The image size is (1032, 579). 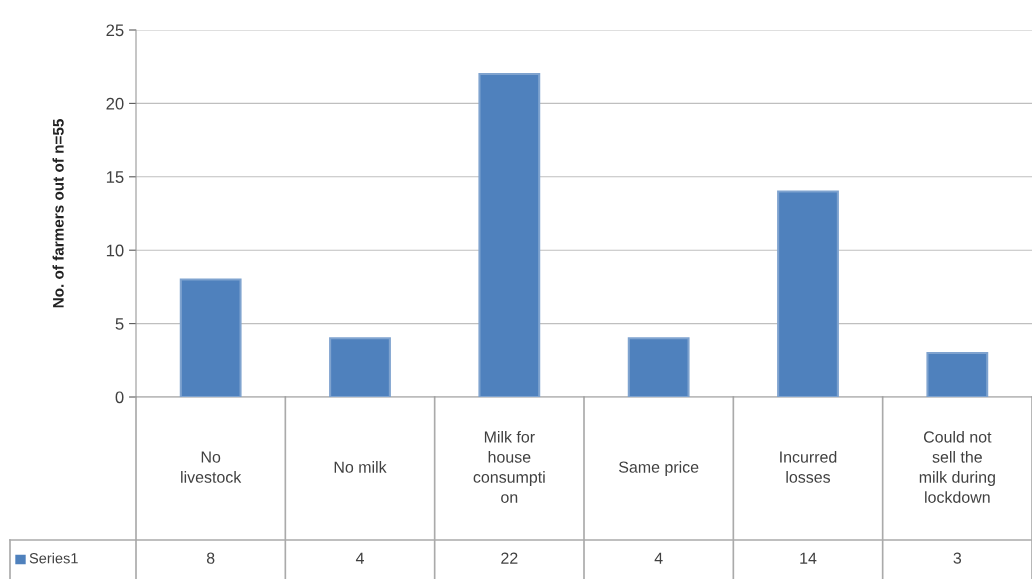 What do you see at coordinates (659, 468) in the screenshot?
I see `x-tick-label: Same price` at bounding box center [659, 468].